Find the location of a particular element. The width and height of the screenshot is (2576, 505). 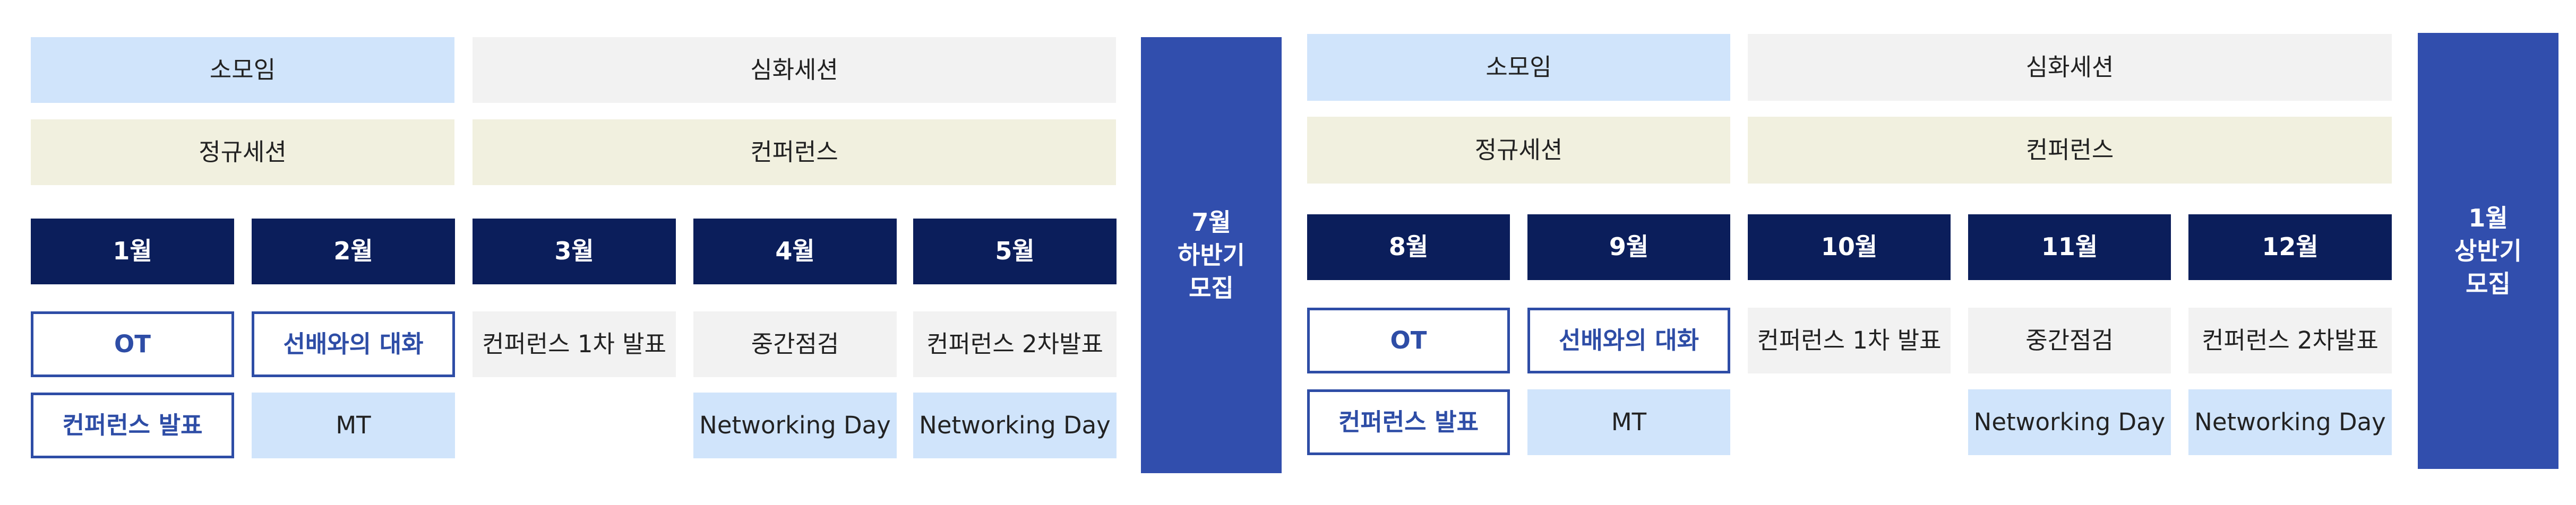

recruit-second-half: 7월 하반기 모집 is located at coordinates (1212, 255).